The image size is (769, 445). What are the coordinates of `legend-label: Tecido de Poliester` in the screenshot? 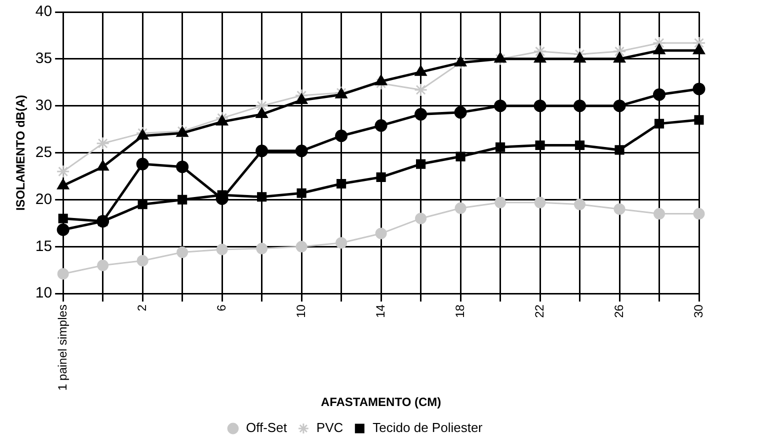 It's located at (428, 428).